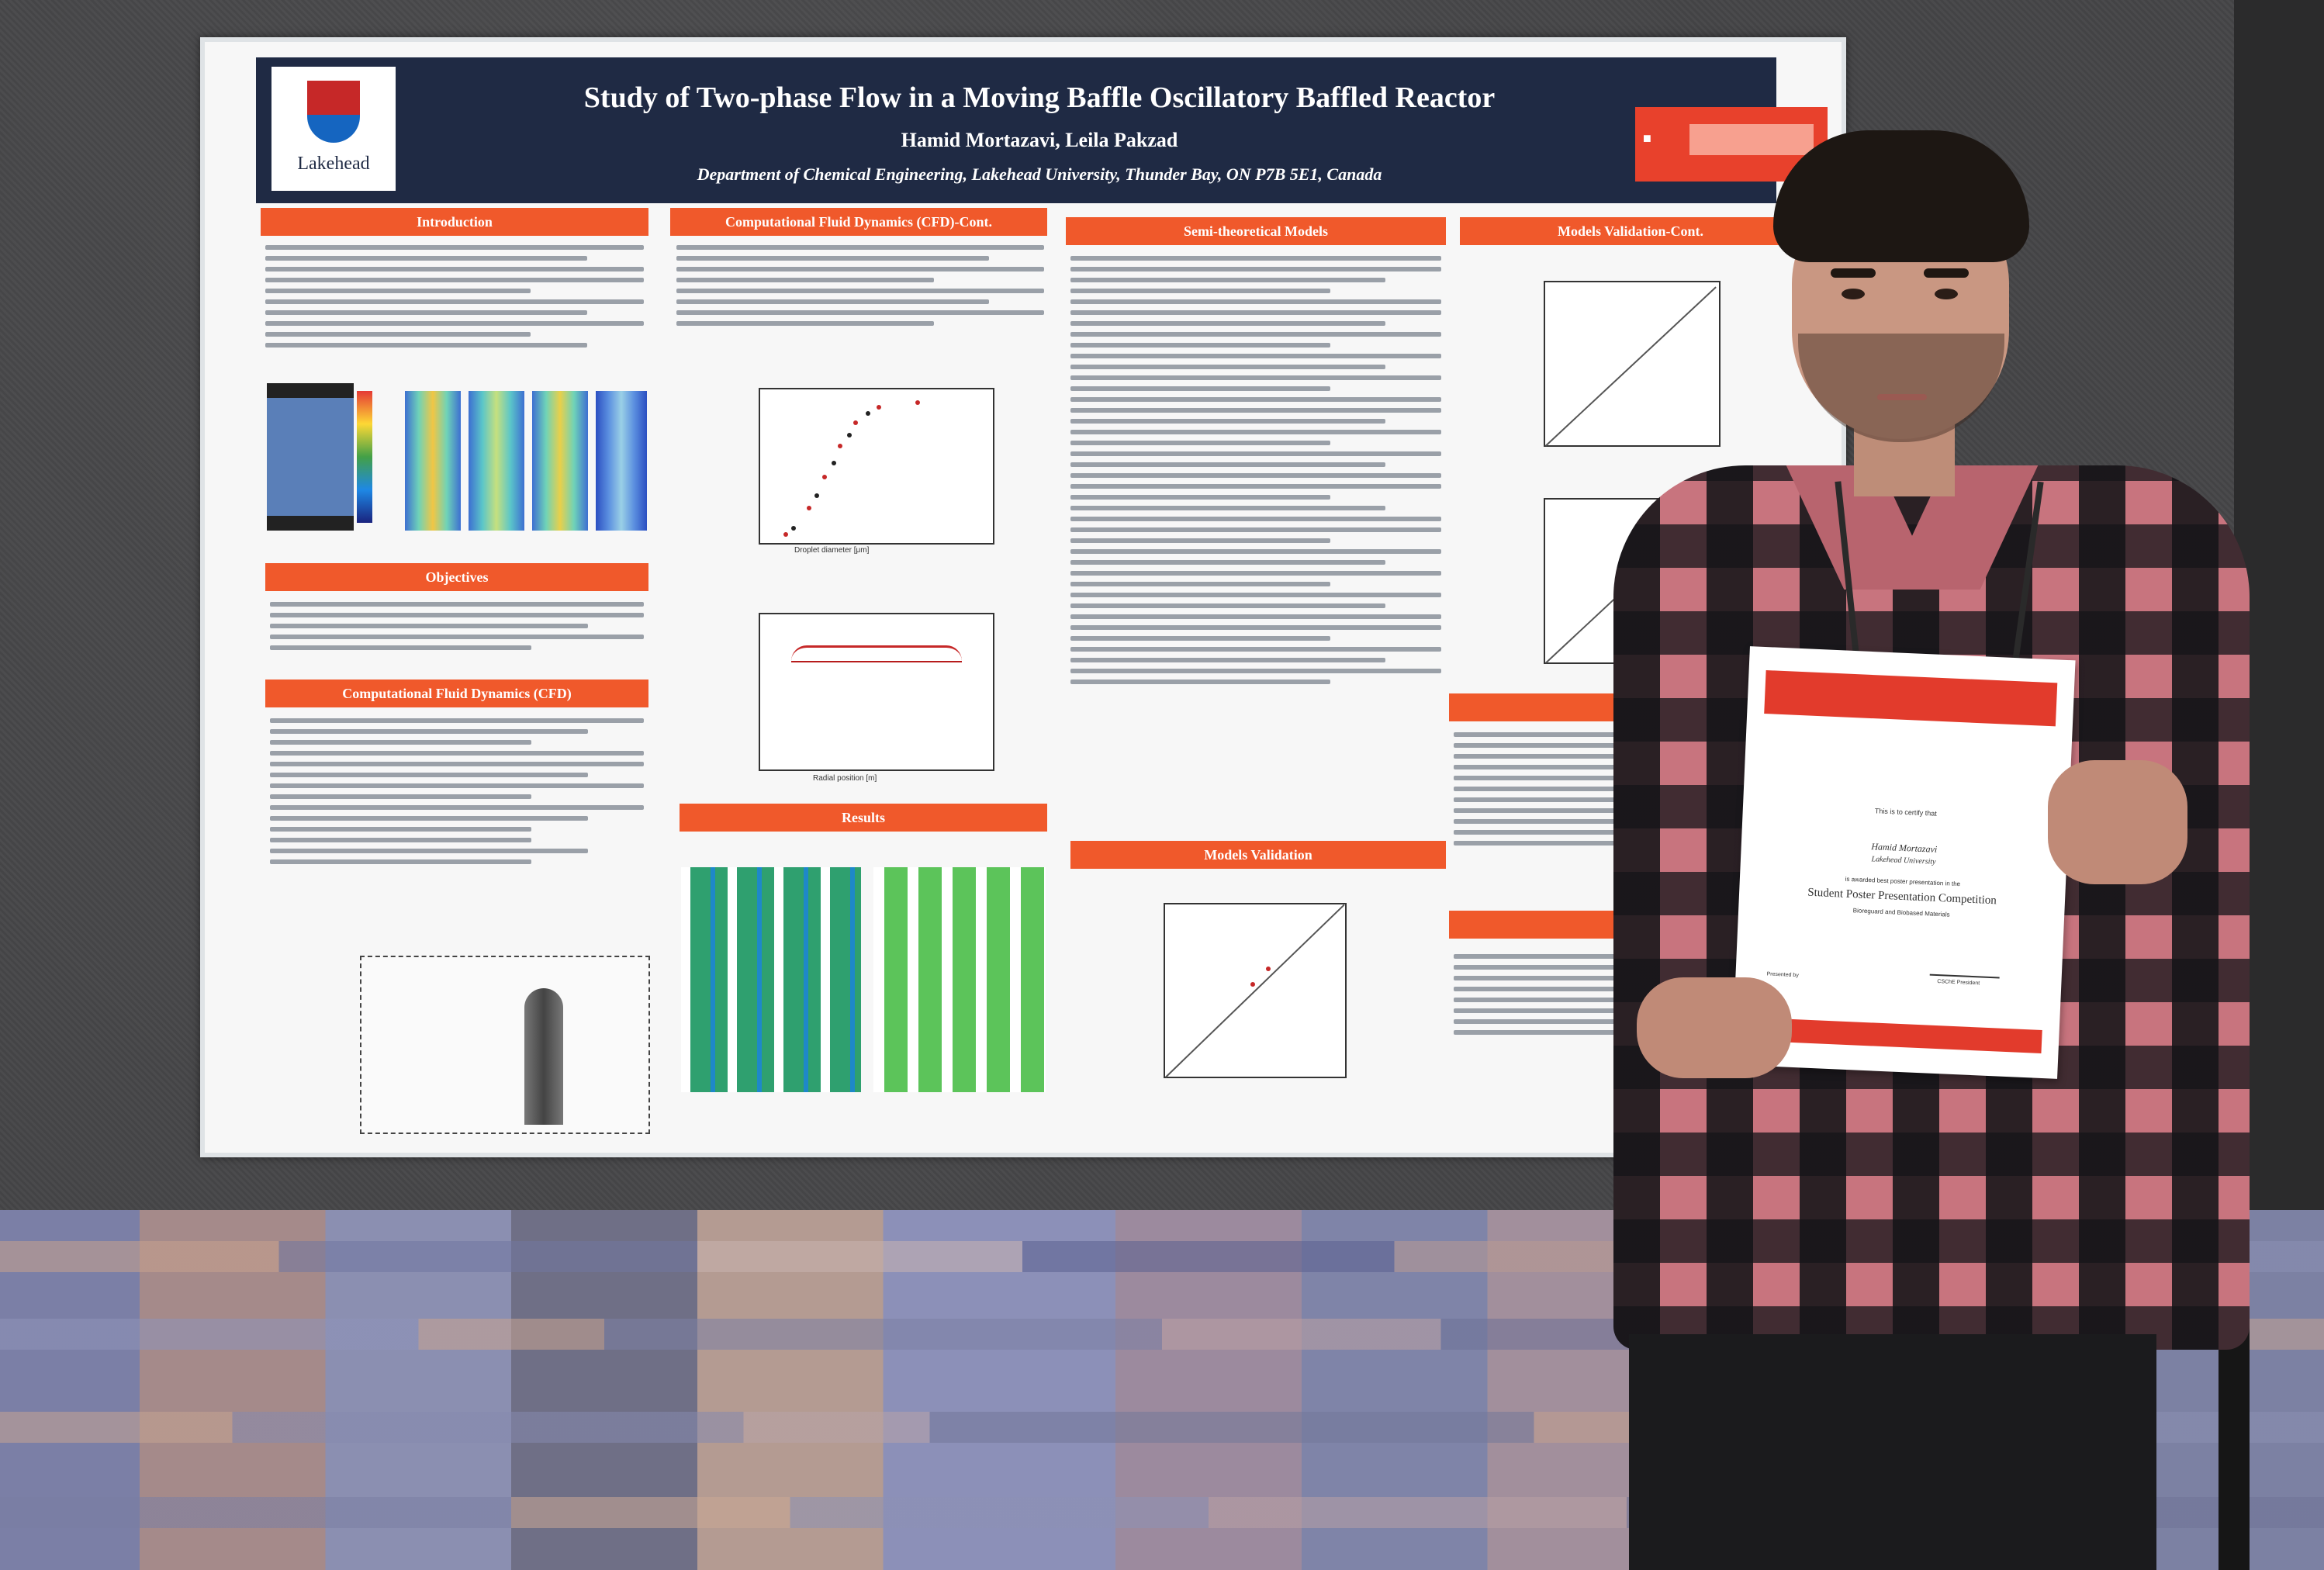 The image size is (2324, 1570). I want to click on cfd-cont-text, so click(860, 288).